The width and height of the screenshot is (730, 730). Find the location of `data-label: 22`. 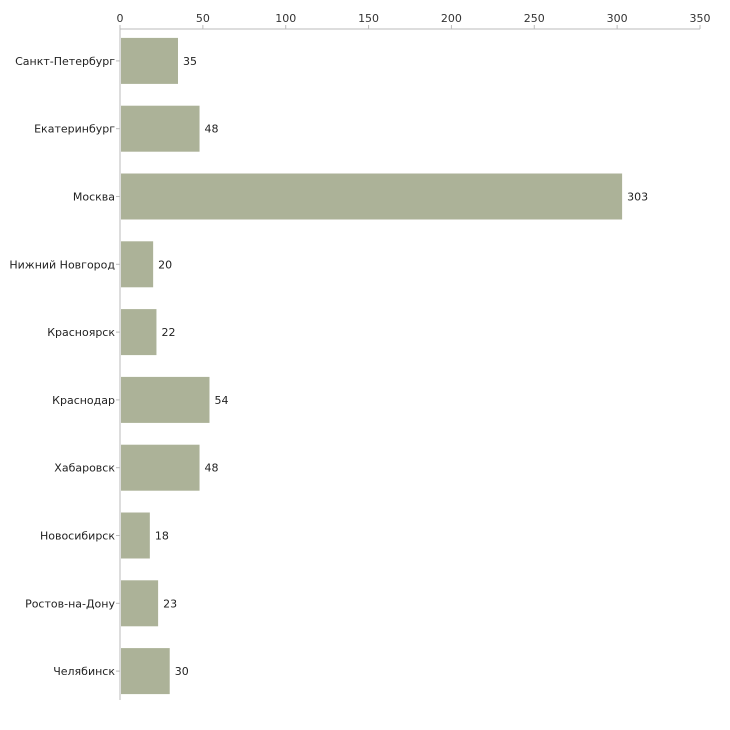

data-label: 22 is located at coordinates (168, 332).